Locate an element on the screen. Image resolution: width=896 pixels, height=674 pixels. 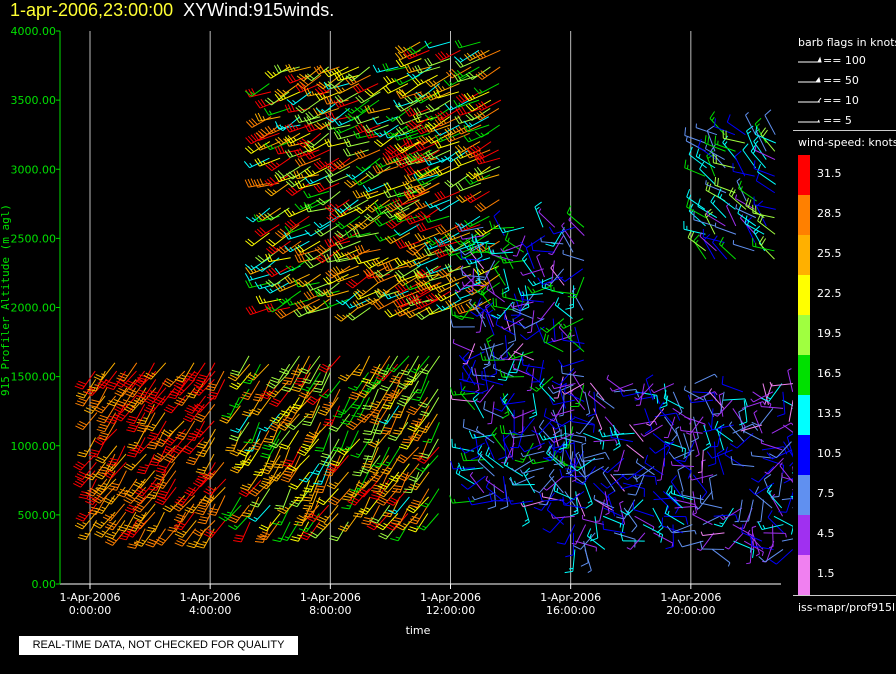
speed-label-25.5: 25.5 is located at coordinates (829, 253).